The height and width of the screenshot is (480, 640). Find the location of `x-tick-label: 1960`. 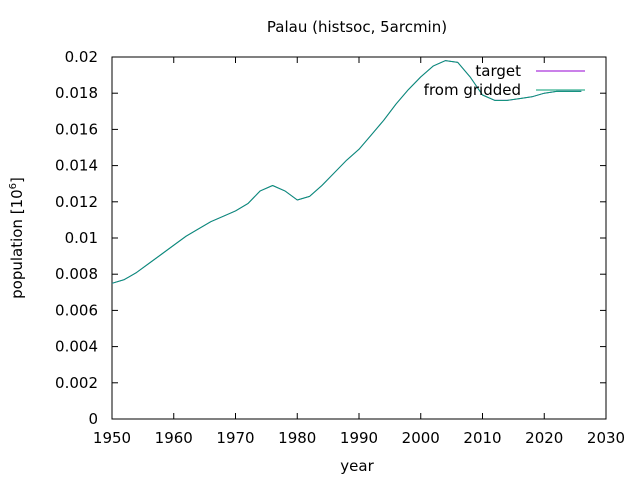

x-tick-label: 1960 is located at coordinates (174, 438).